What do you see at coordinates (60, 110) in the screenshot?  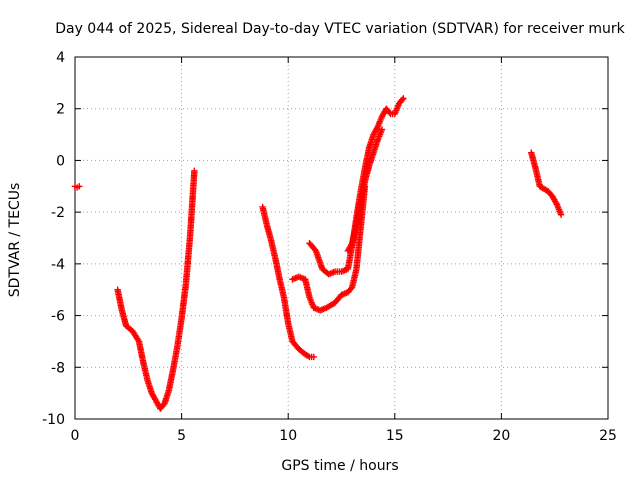 I see `y-tick-label: 2` at bounding box center [60, 110].